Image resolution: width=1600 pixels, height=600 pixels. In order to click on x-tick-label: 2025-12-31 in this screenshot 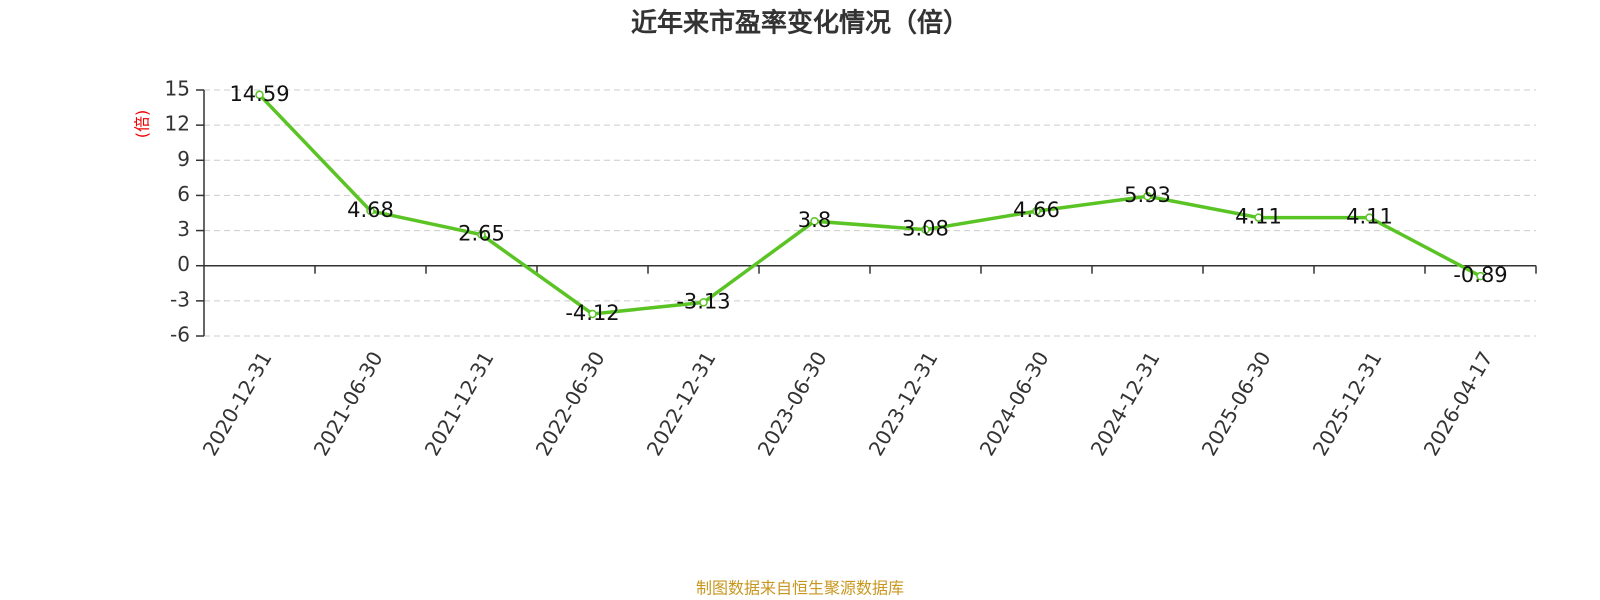, I will do `click(1347, 403)`.